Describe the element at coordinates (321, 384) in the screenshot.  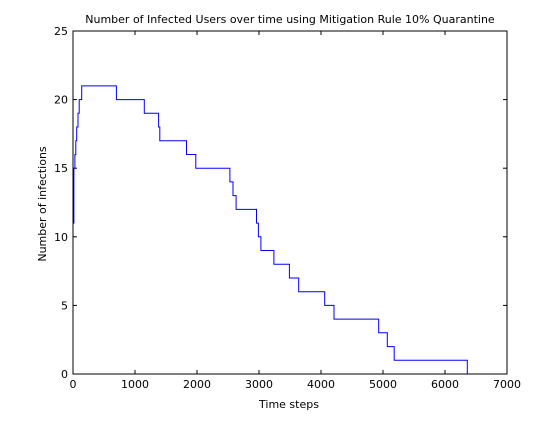
I see `x-tick-label: 4000` at that location.